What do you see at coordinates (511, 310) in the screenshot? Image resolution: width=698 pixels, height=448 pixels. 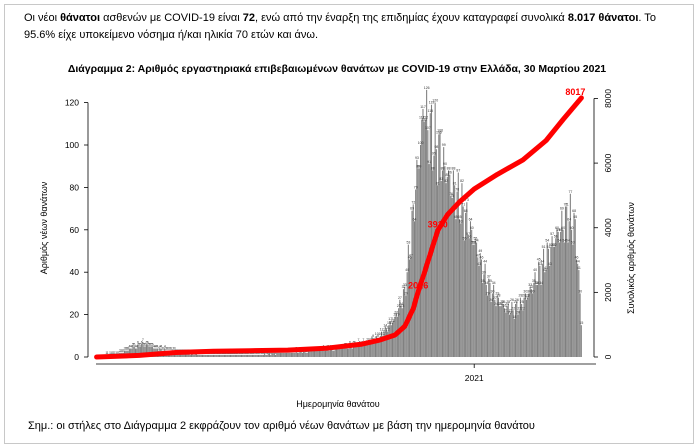 I see `bar-value-label: 21` at bounding box center [511, 310].